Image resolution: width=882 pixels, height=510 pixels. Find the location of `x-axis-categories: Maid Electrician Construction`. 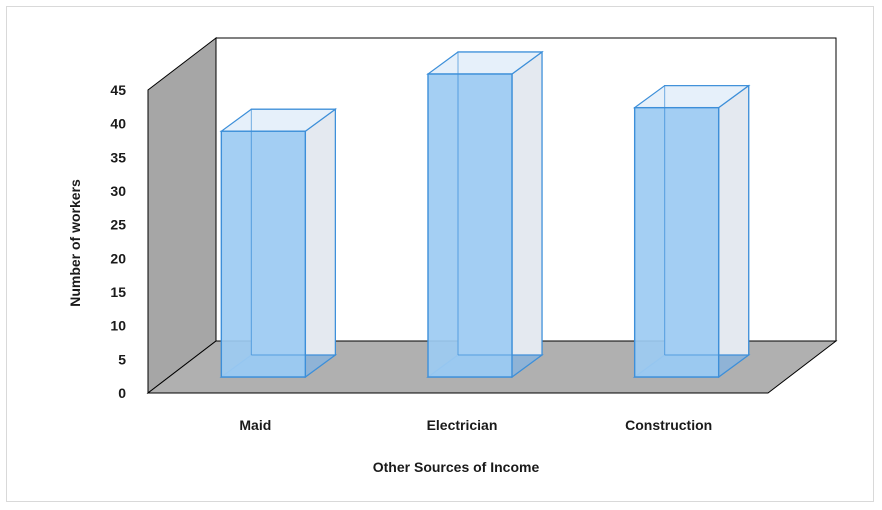

x-axis-categories: Maid Electrician Construction is located at coordinates (475, 425).